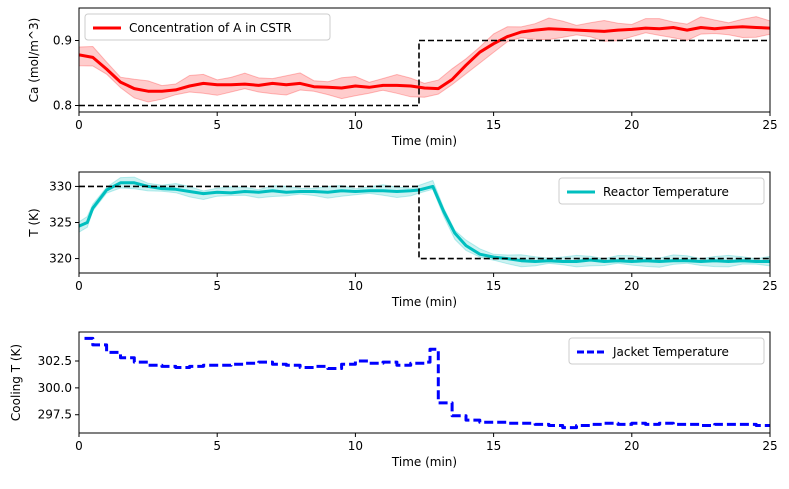 The image size is (789, 489). Describe the element at coordinates (62, 41) in the screenshot. I see `y-tick-label: 0.9` at that location.